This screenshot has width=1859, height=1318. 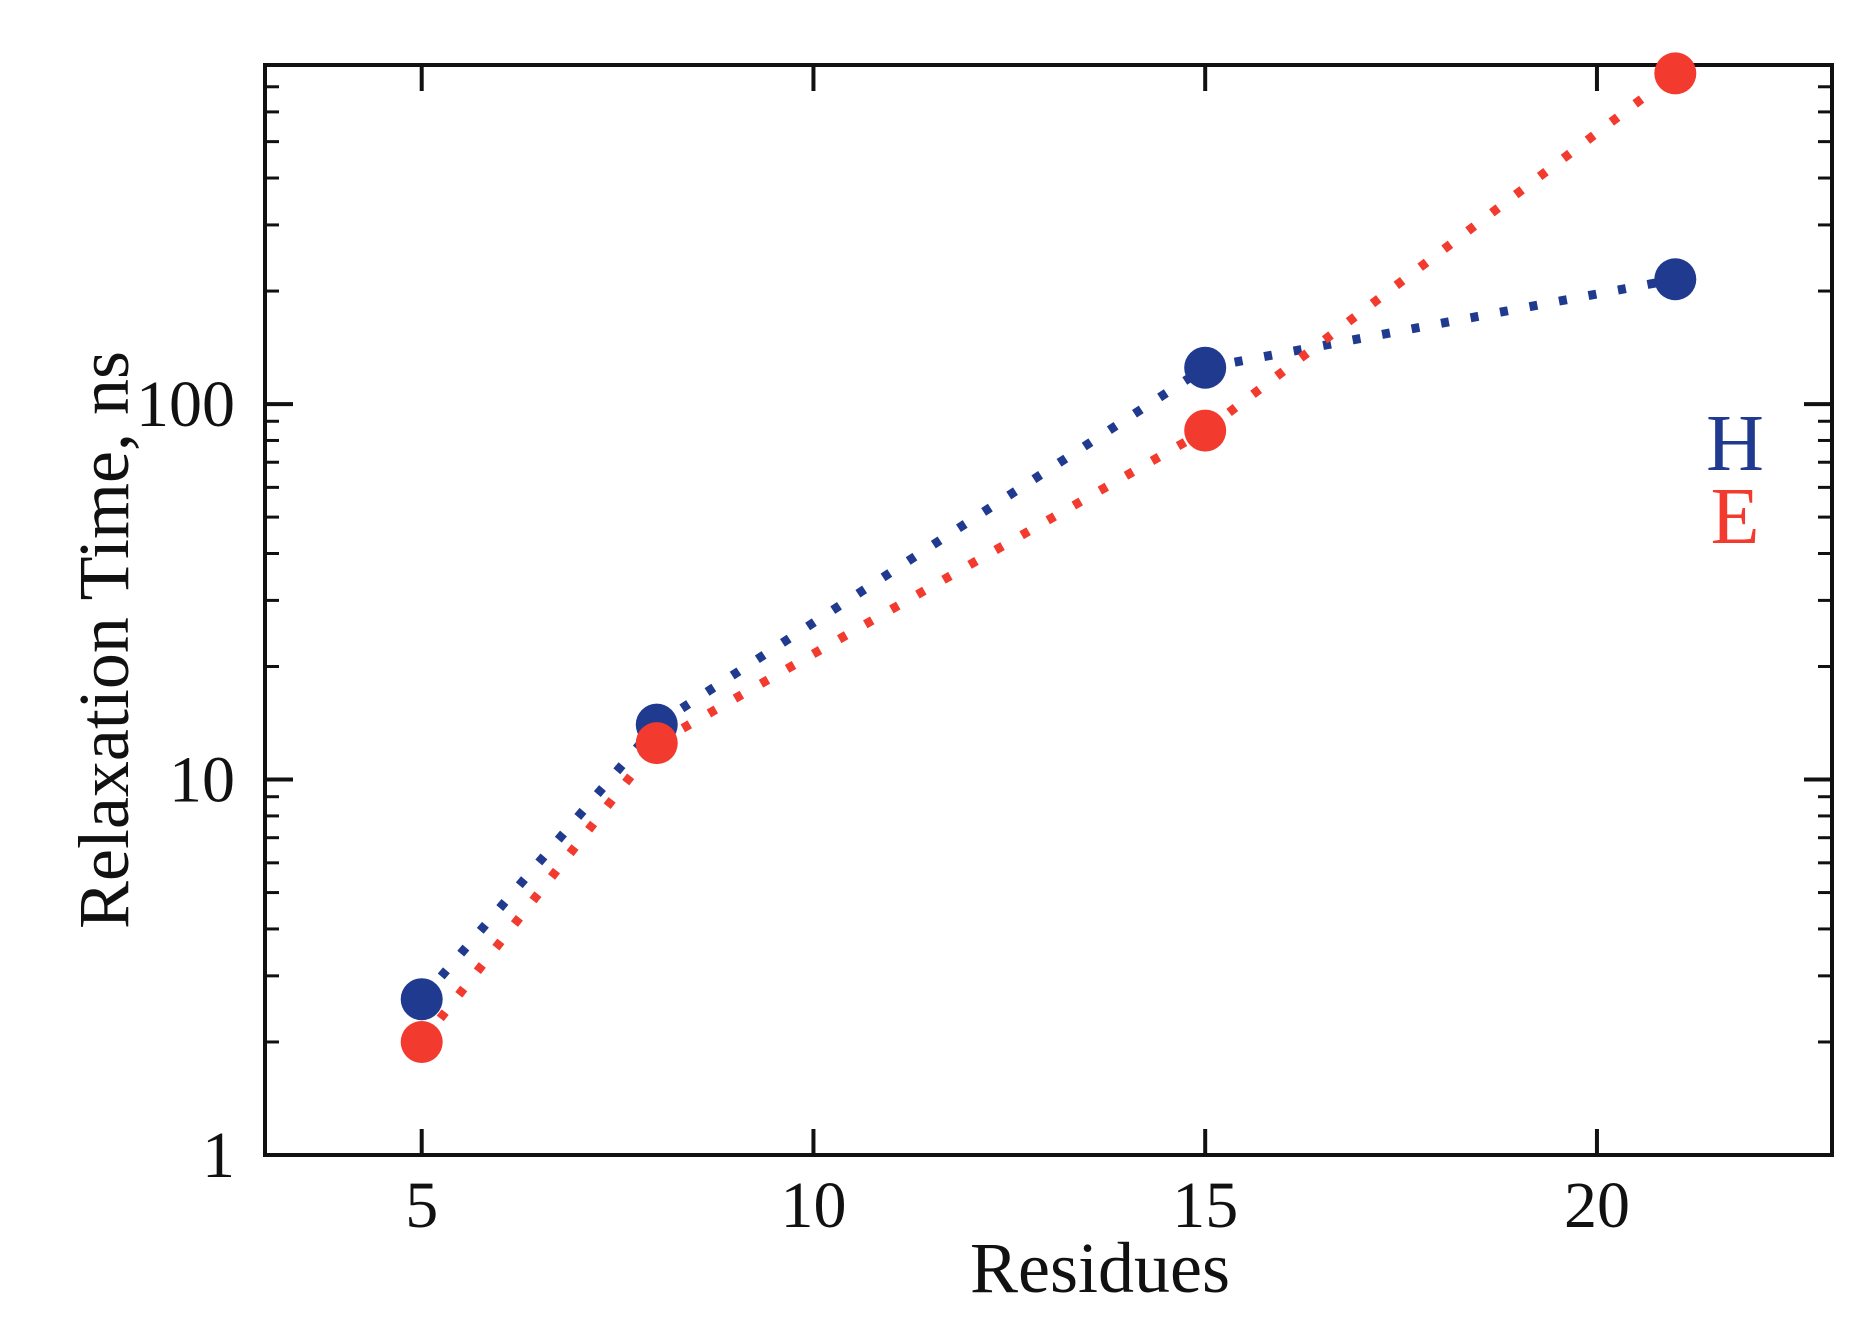 What do you see at coordinates (1597, 1205) in the screenshot?
I see `x-tick-label: 20` at bounding box center [1597, 1205].